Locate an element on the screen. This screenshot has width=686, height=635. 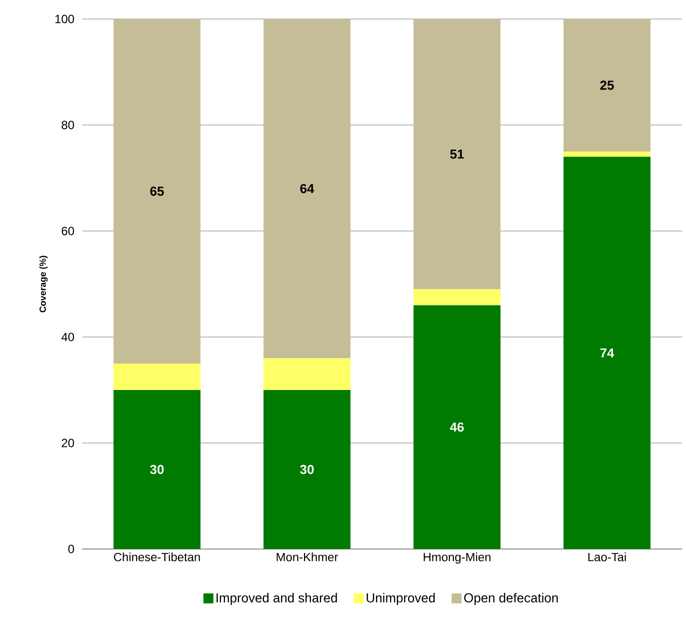
y-axis-title: Coverage (%) is located at coordinates (43, 284).